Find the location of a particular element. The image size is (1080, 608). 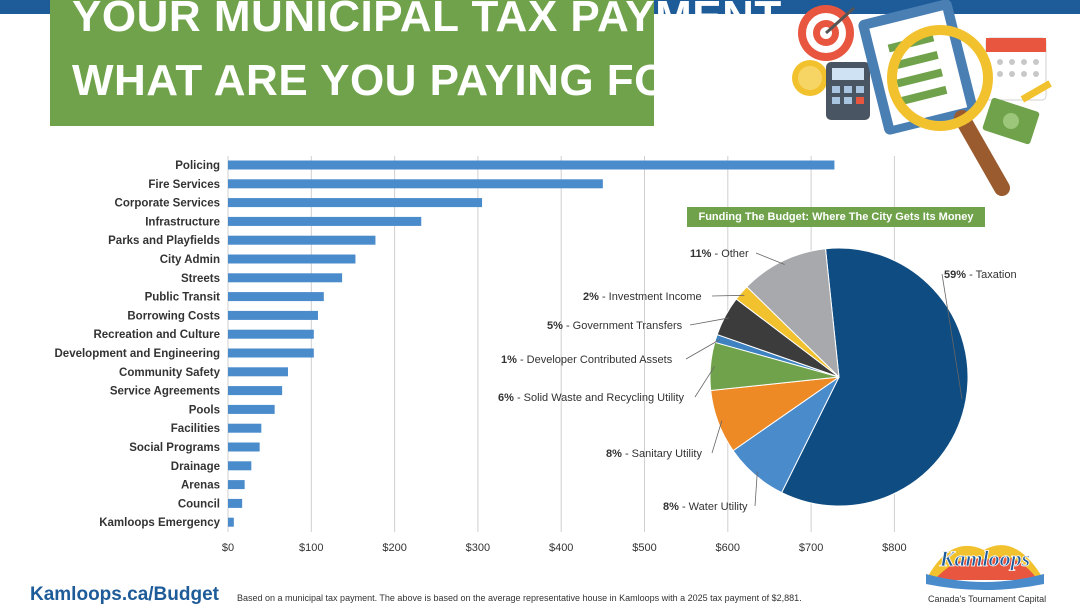

category-label: Service Agreements is located at coordinates (165, 392).